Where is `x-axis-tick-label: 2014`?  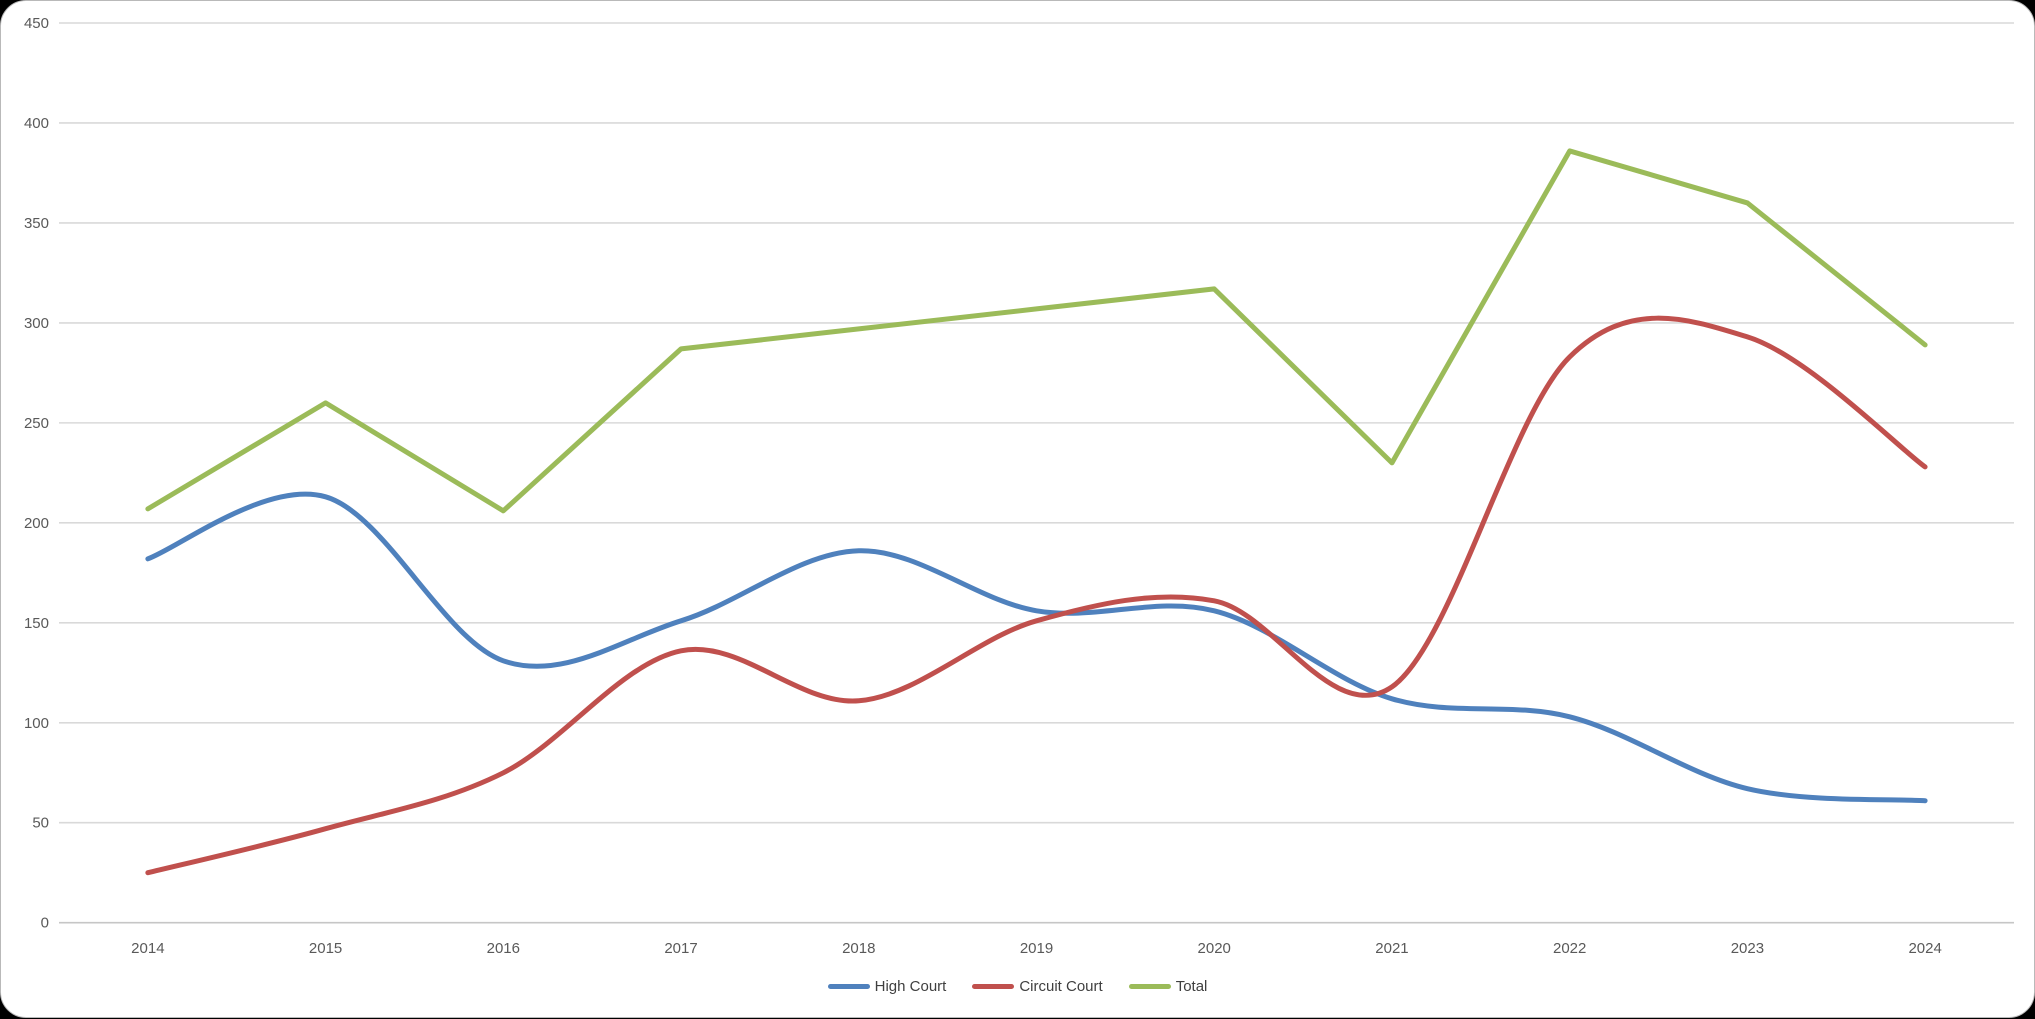
x-axis-tick-label: 2014 is located at coordinates (147, 948).